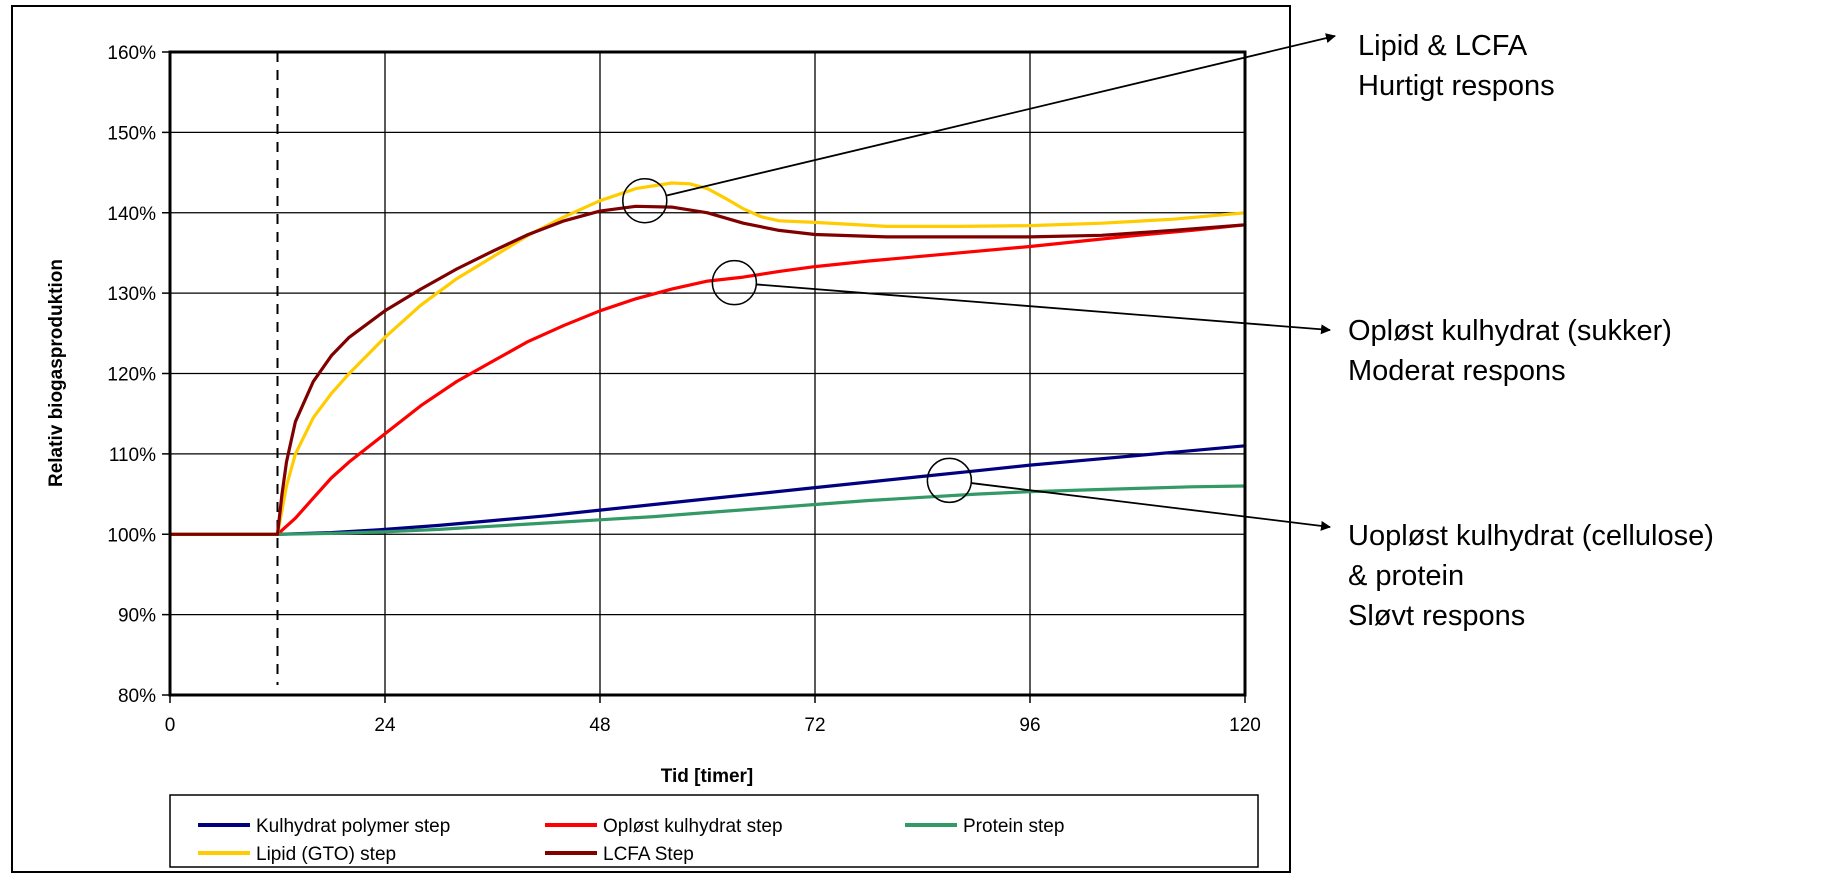 This screenshot has width=1825, height=875. Describe the element at coordinates (170, 725) in the screenshot. I see `x-tick-label: 0` at that location.